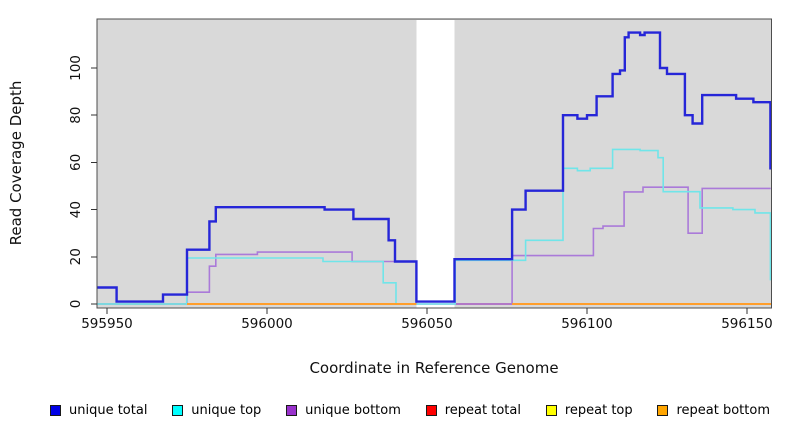  Describe the element at coordinates (76, 115) in the screenshot. I see `y-tick-label: 80` at that location.